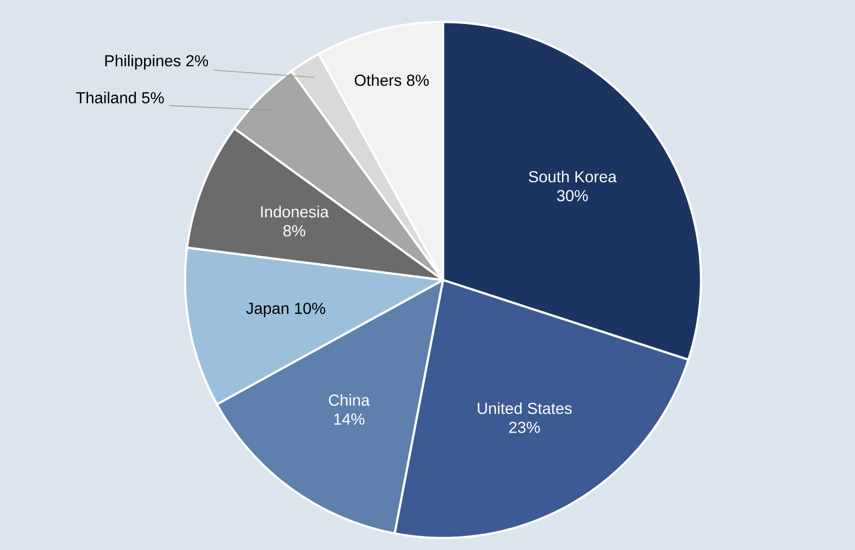 The image size is (855, 550). I want to click on slice-label: China, so click(349, 400).